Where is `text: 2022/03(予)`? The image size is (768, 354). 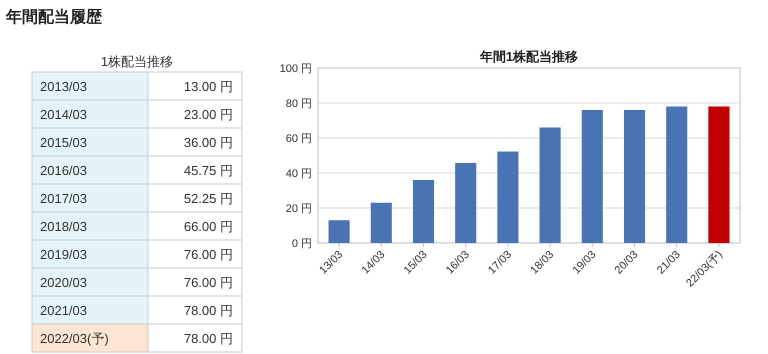 text: 2022/03(予) is located at coordinates (74, 338).